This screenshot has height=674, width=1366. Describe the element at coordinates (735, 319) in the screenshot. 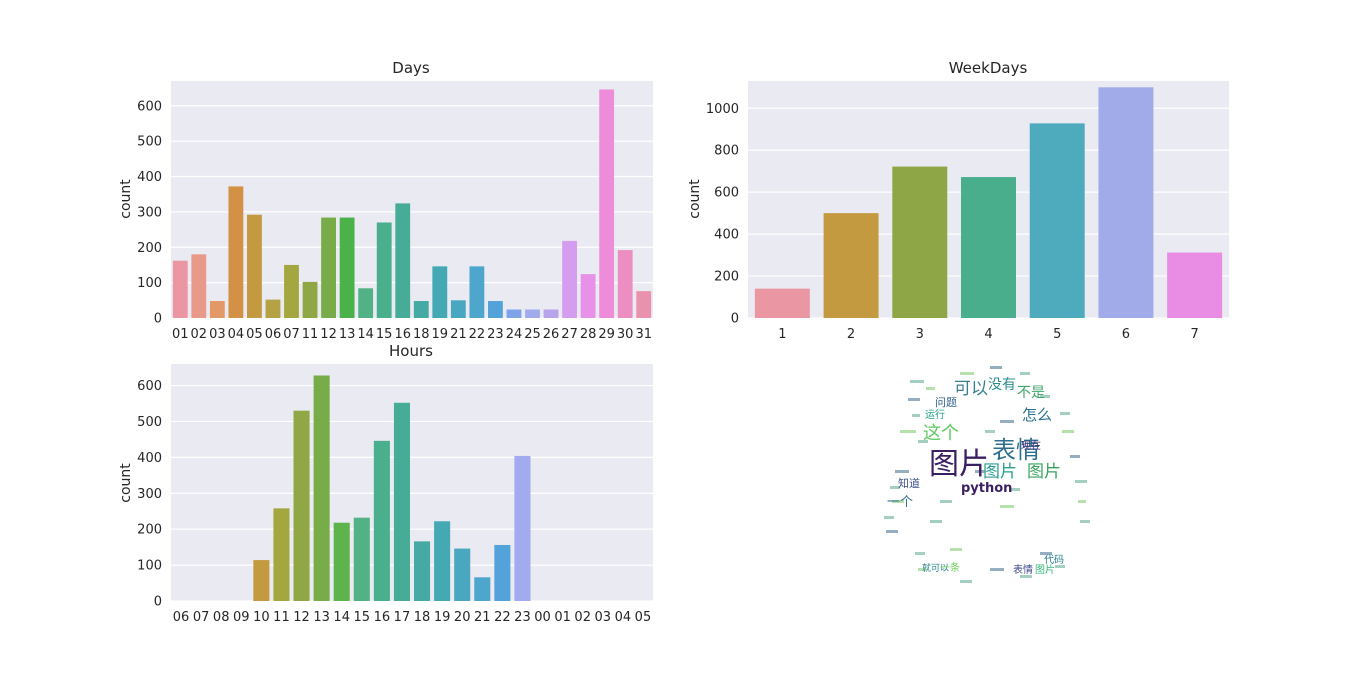

I see `weekdays-ytick-label: 0` at that location.